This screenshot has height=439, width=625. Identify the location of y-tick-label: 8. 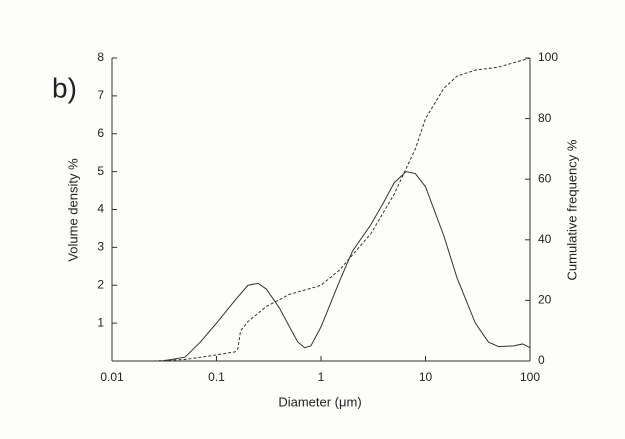
(100, 57).